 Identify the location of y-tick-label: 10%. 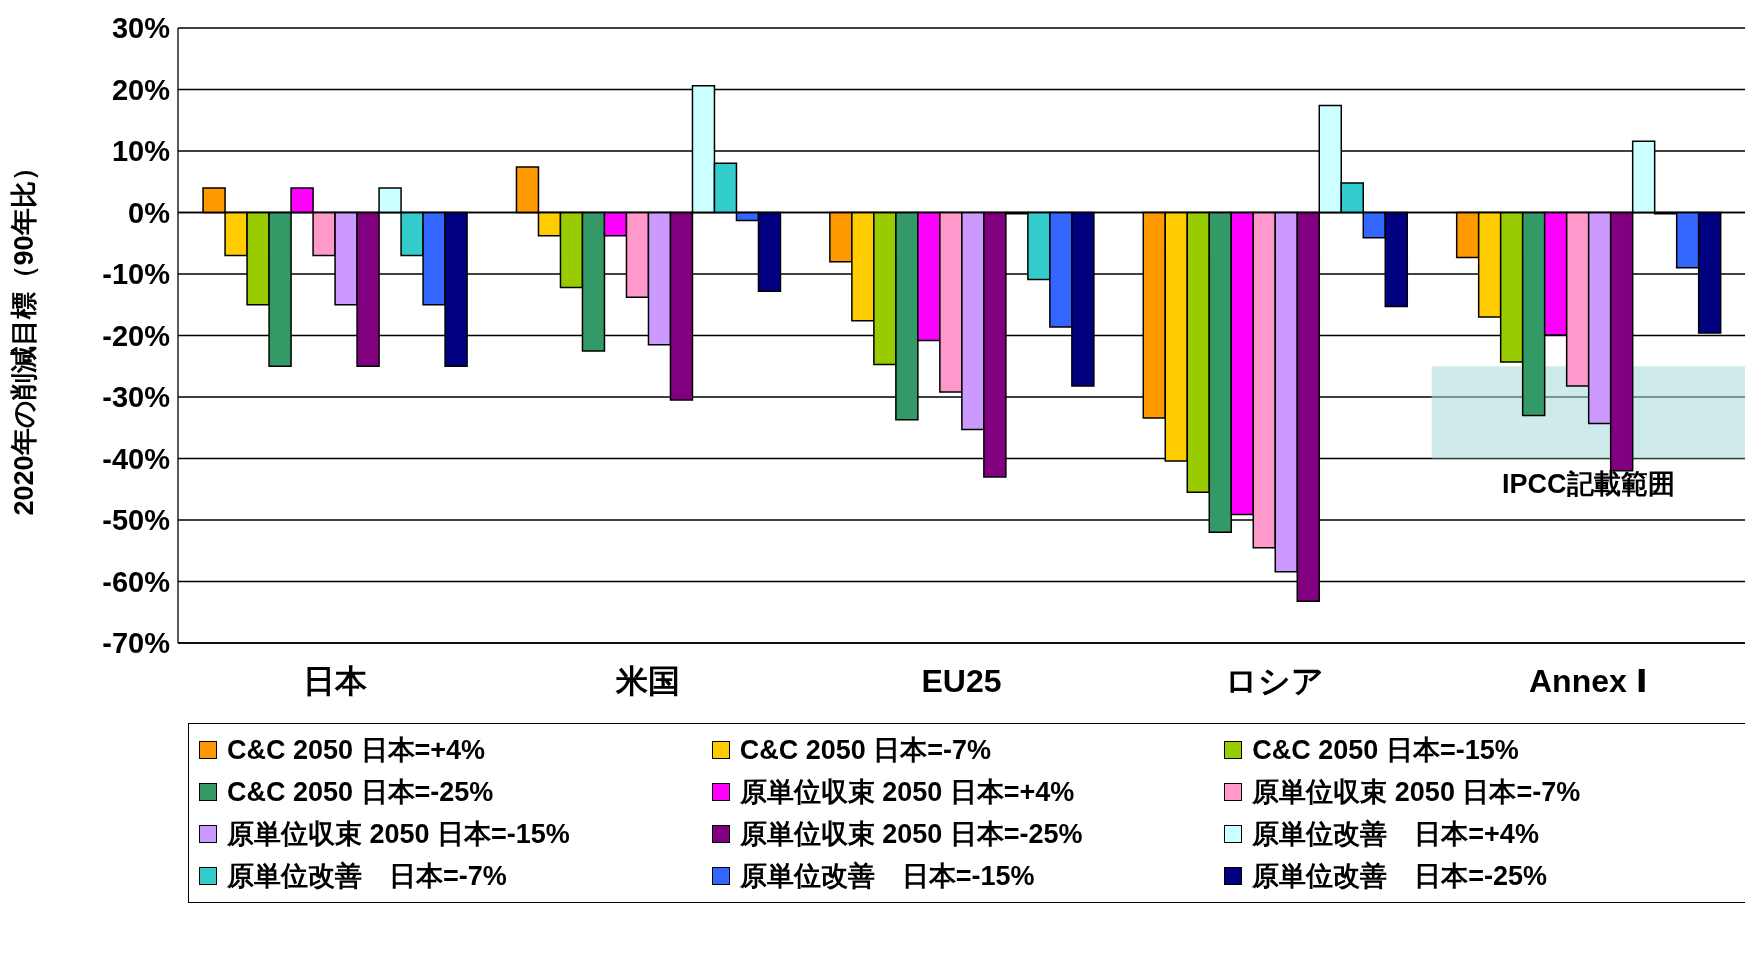
(141, 151).